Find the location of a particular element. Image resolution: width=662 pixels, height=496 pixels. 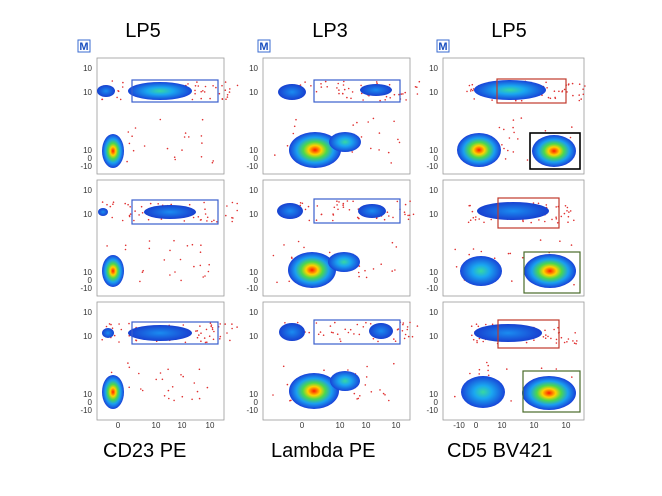

column-title-1: LP5 is located at coordinates (143, 31).